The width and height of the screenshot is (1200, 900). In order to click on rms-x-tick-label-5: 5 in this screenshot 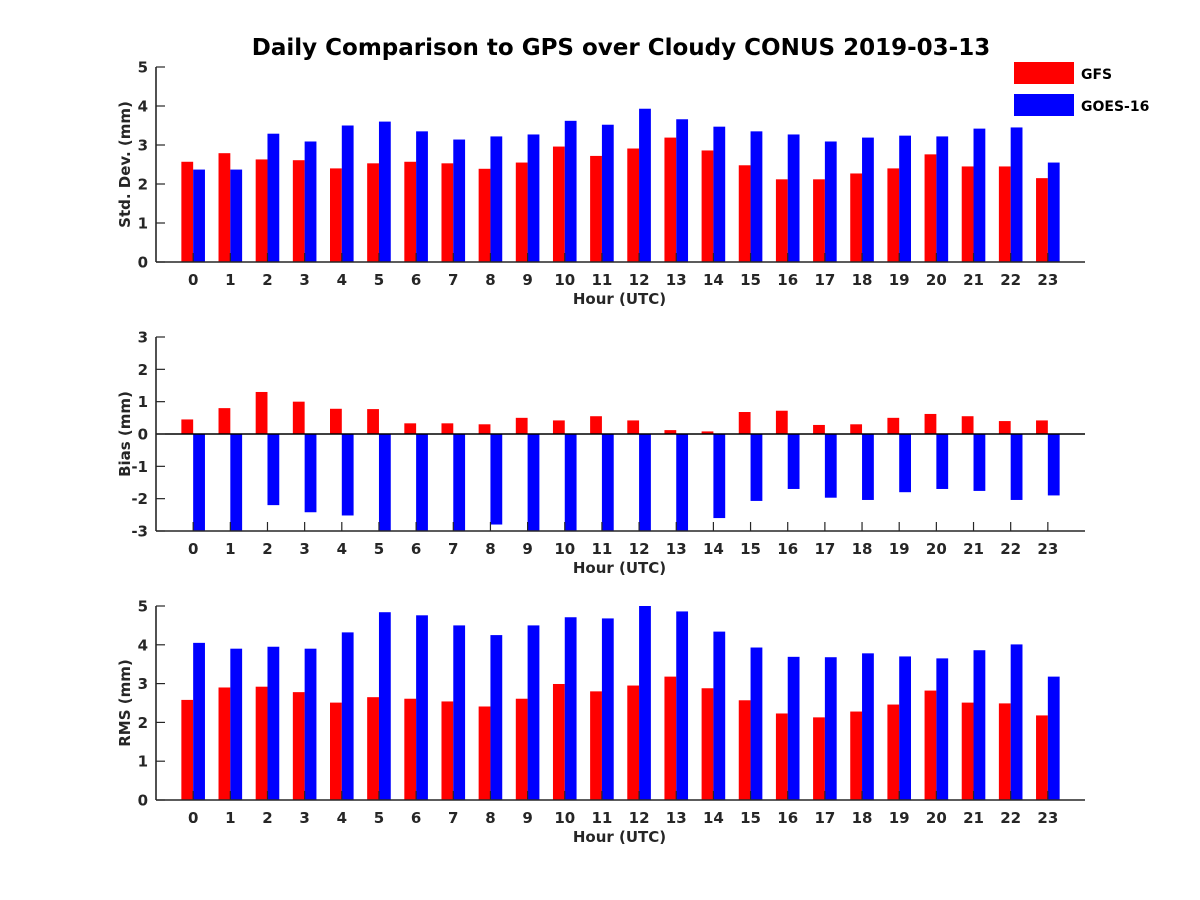, I will do `click(379, 818)`.